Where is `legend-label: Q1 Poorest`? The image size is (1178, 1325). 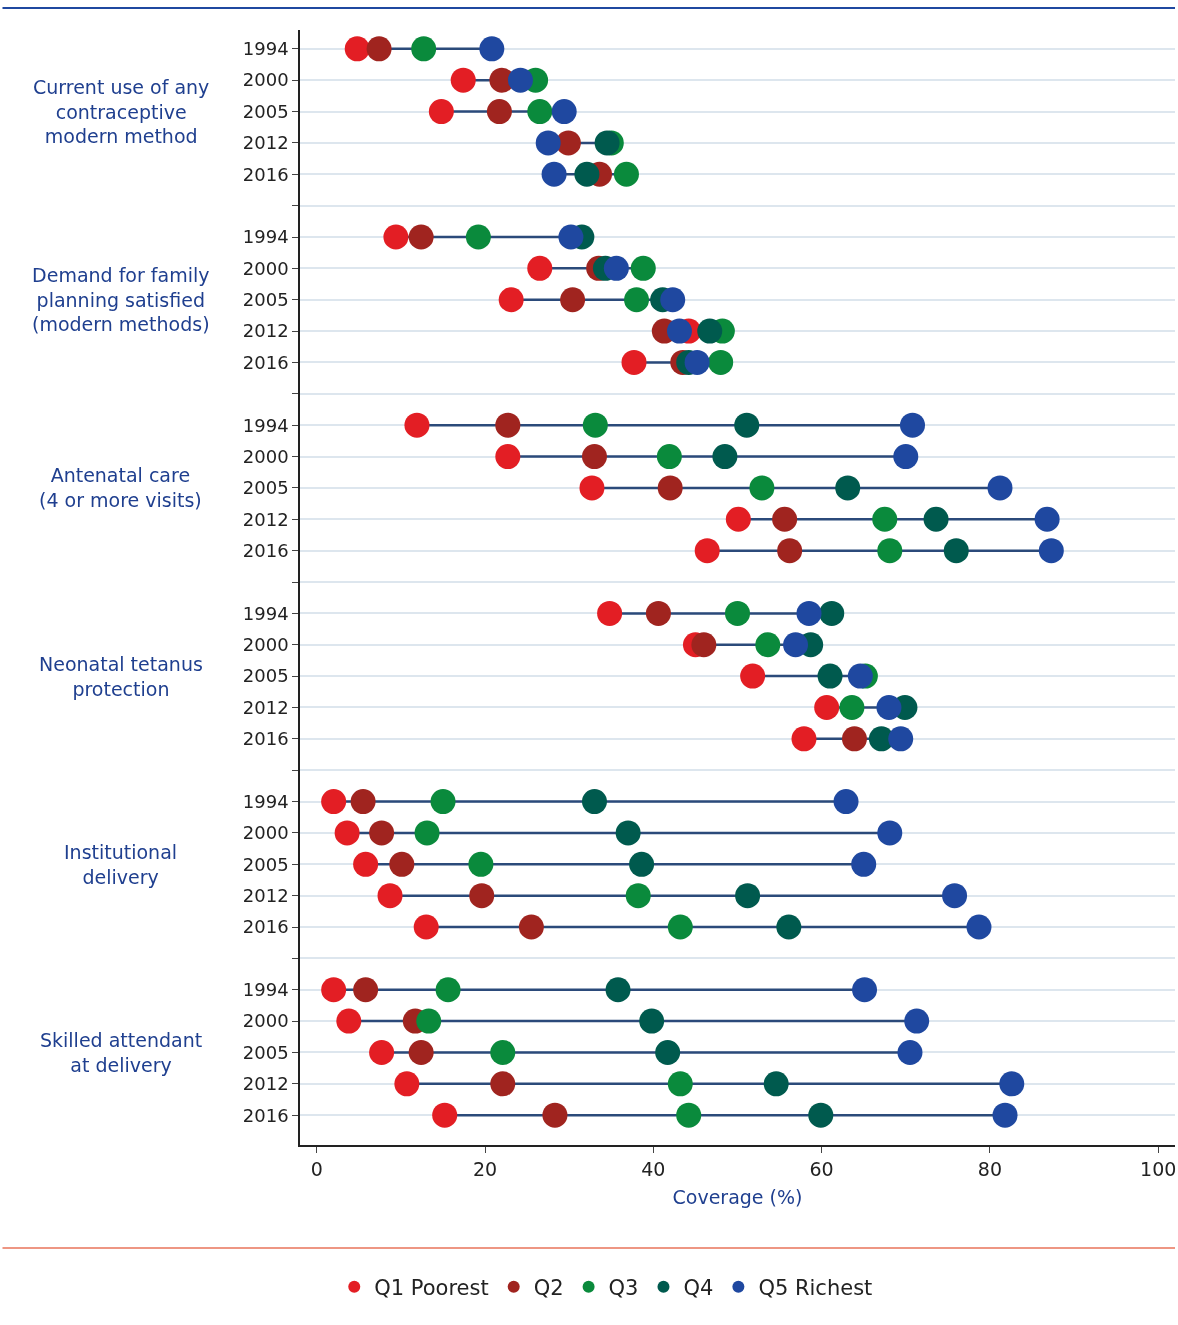
legend-label: Q1 Poorest is located at coordinates (431, 1287).